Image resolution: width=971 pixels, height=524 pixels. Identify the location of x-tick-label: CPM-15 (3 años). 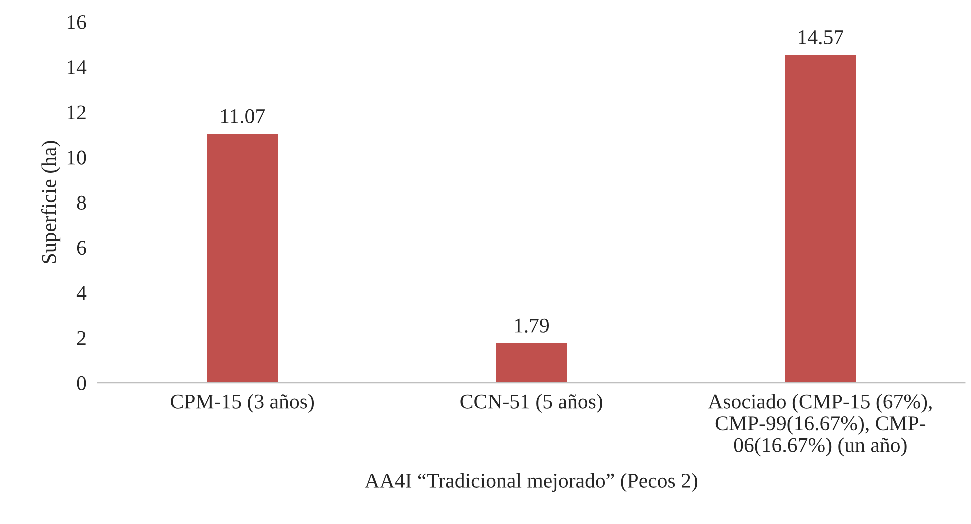
(242, 404).